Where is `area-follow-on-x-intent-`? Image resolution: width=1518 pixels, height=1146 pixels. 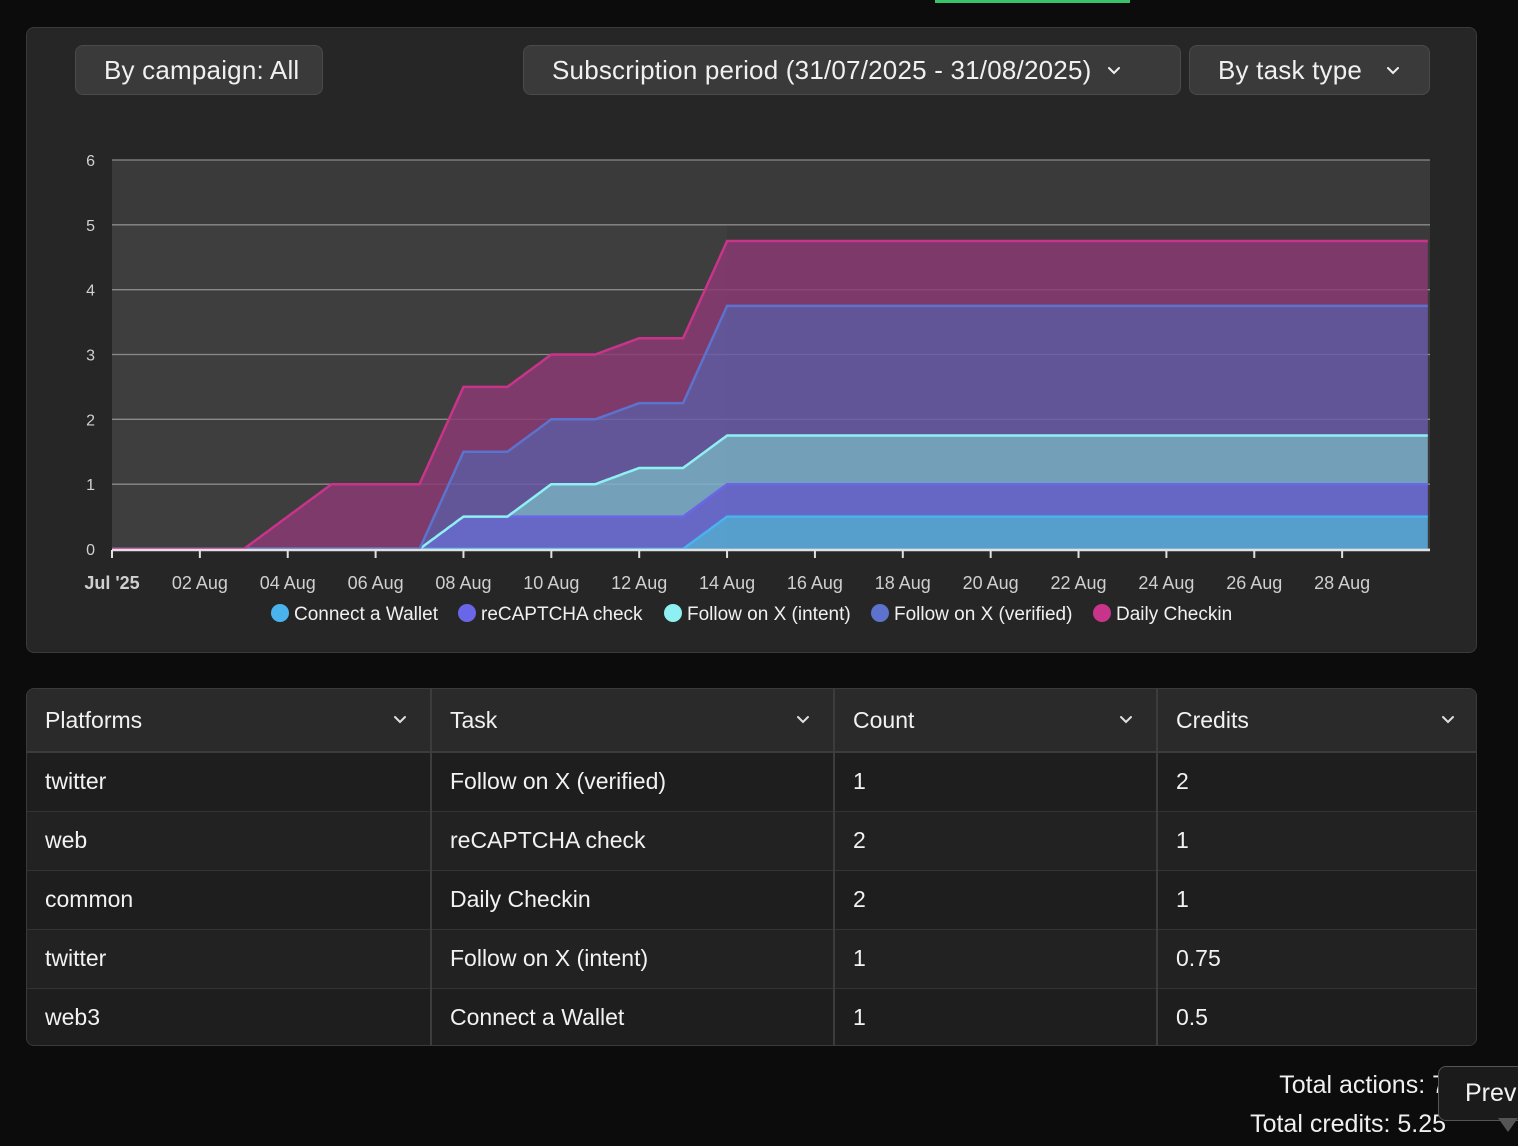
area-follow-on-x-intent- is located at coordinates (770, 492).